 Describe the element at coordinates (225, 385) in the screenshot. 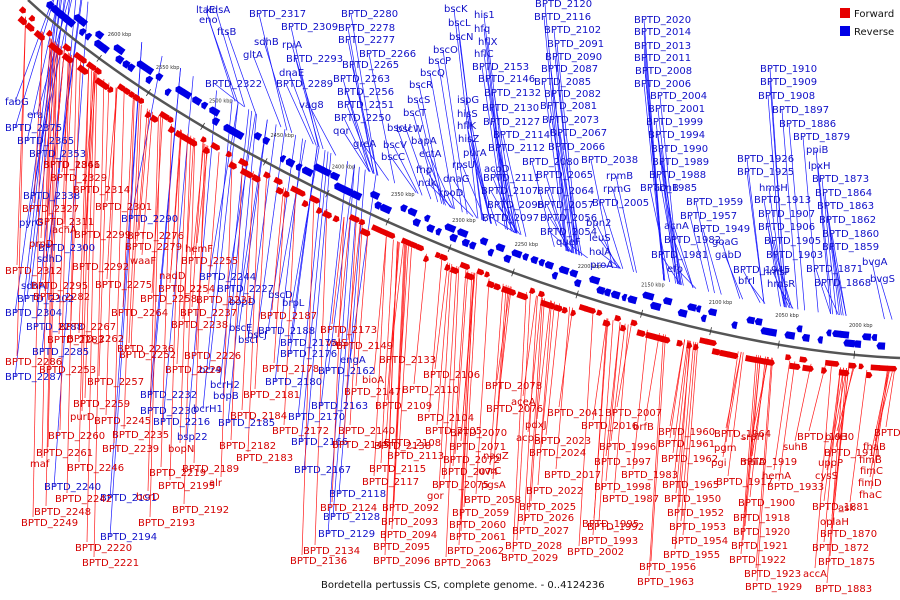

I see `reverse-gene-label: bcrH2` at that location.